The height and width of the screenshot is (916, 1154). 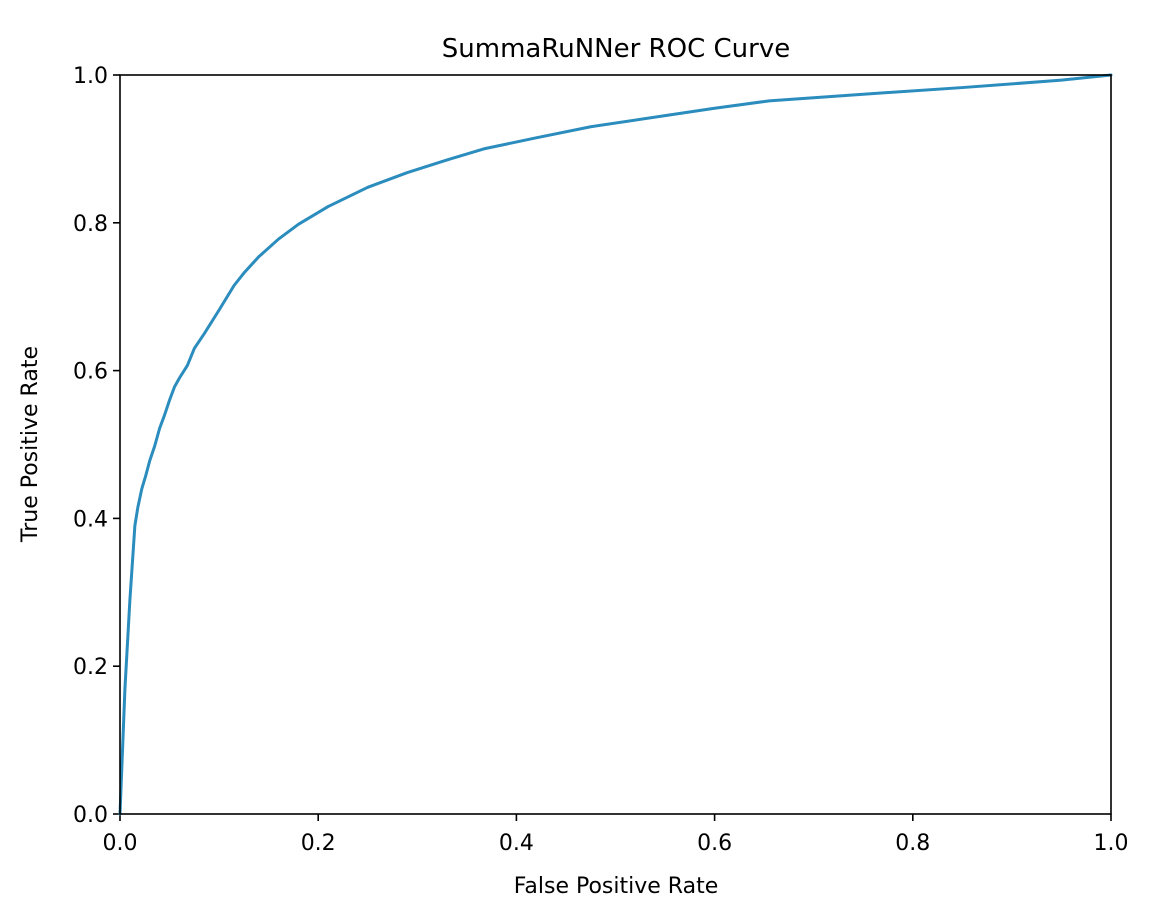 What do you see at coordinates (90, 815) in the screenshot?
I see `y-tick-label: 0.0` at bounding box center [90, 815].